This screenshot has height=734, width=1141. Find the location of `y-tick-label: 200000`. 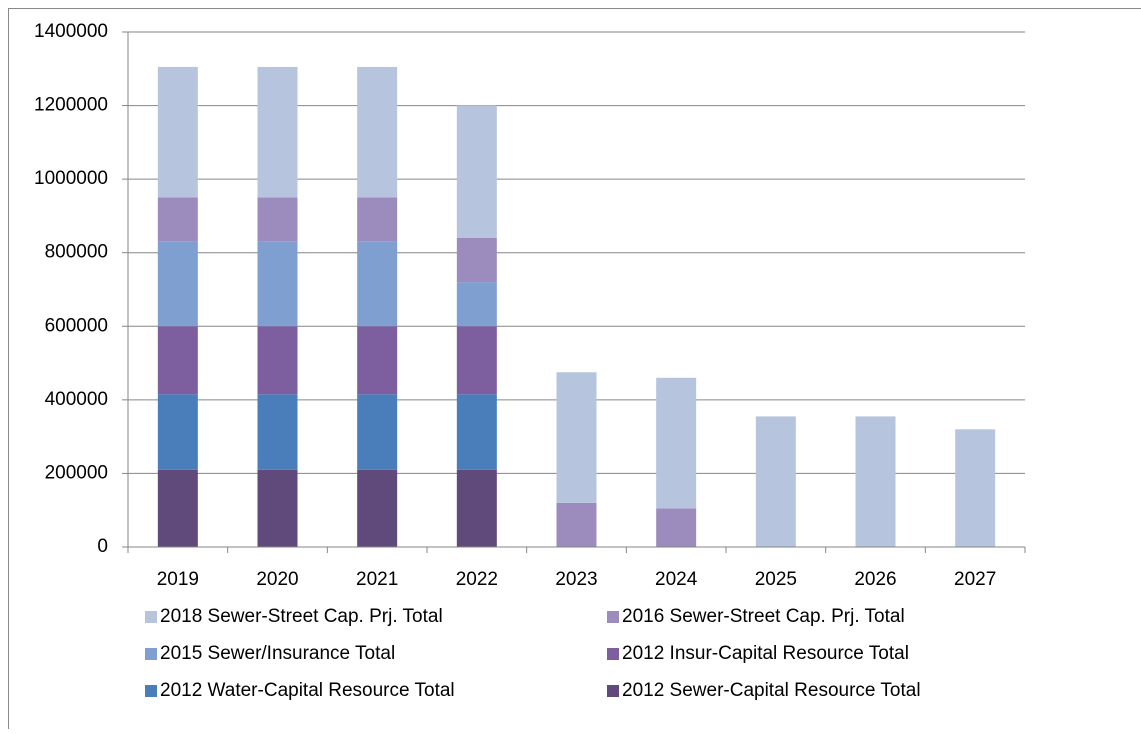

y-tick-label: 200000 is located at coordinates (76, 472).